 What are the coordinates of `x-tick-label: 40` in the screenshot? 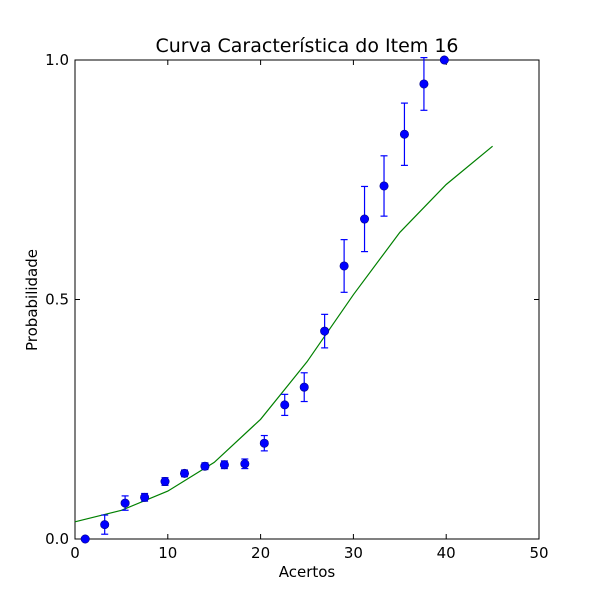 It's located at (446, 553).